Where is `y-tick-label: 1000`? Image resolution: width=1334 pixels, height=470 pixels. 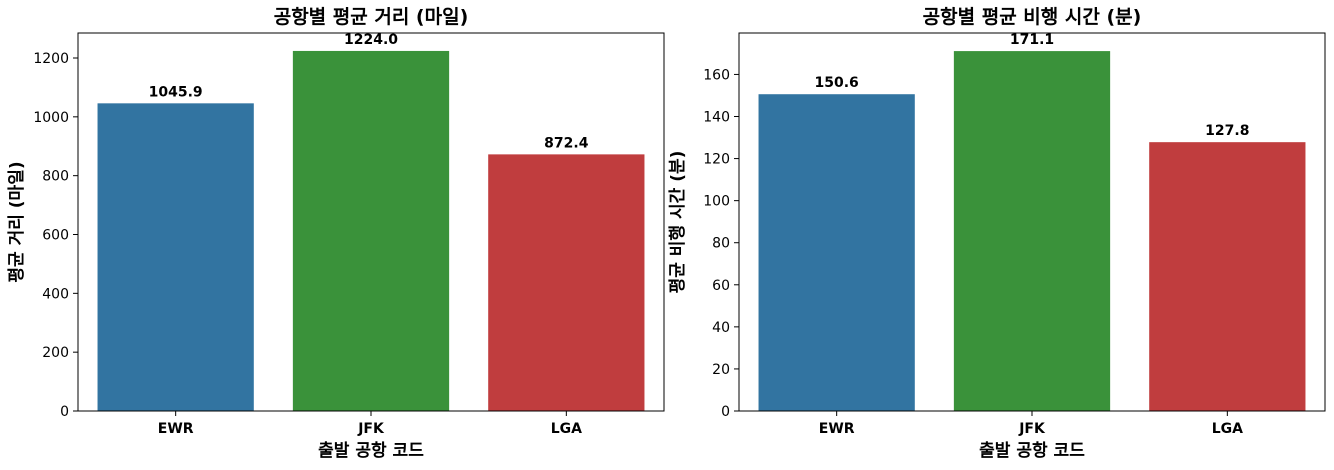
y-tick-label: 1000 is located at coordinates (51, 118).